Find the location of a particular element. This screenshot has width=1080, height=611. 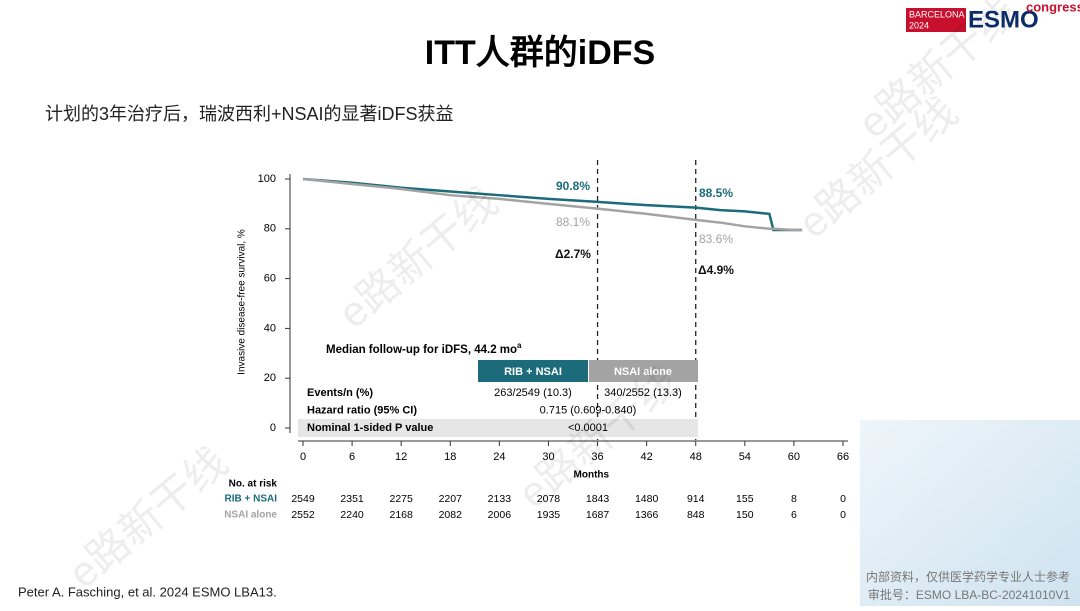

risk-count: 1480 is located at coordinates (647, 499).